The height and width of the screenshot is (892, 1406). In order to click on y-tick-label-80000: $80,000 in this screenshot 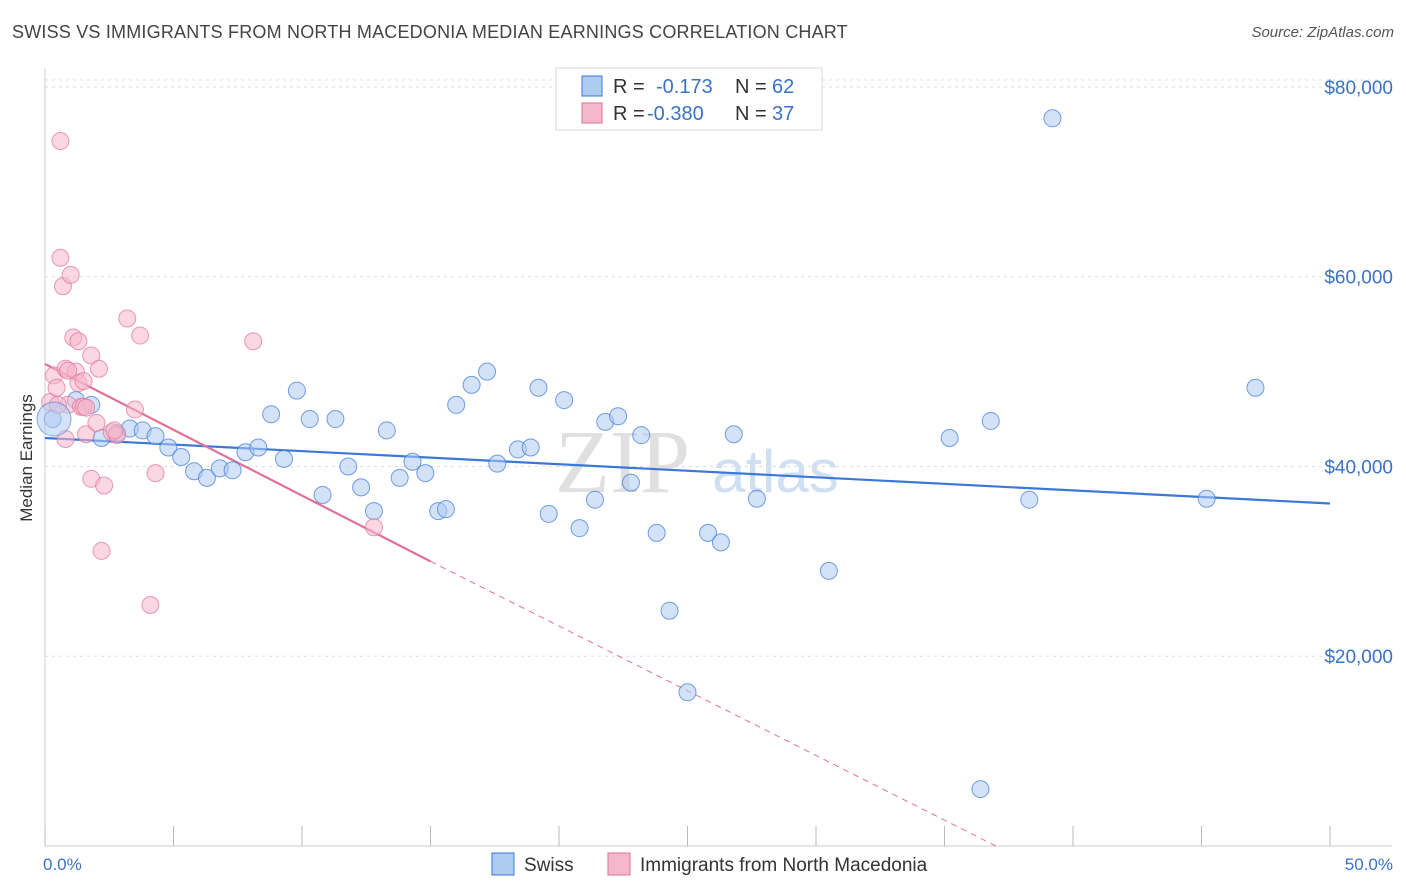, I will do `click(1358, 88)`.